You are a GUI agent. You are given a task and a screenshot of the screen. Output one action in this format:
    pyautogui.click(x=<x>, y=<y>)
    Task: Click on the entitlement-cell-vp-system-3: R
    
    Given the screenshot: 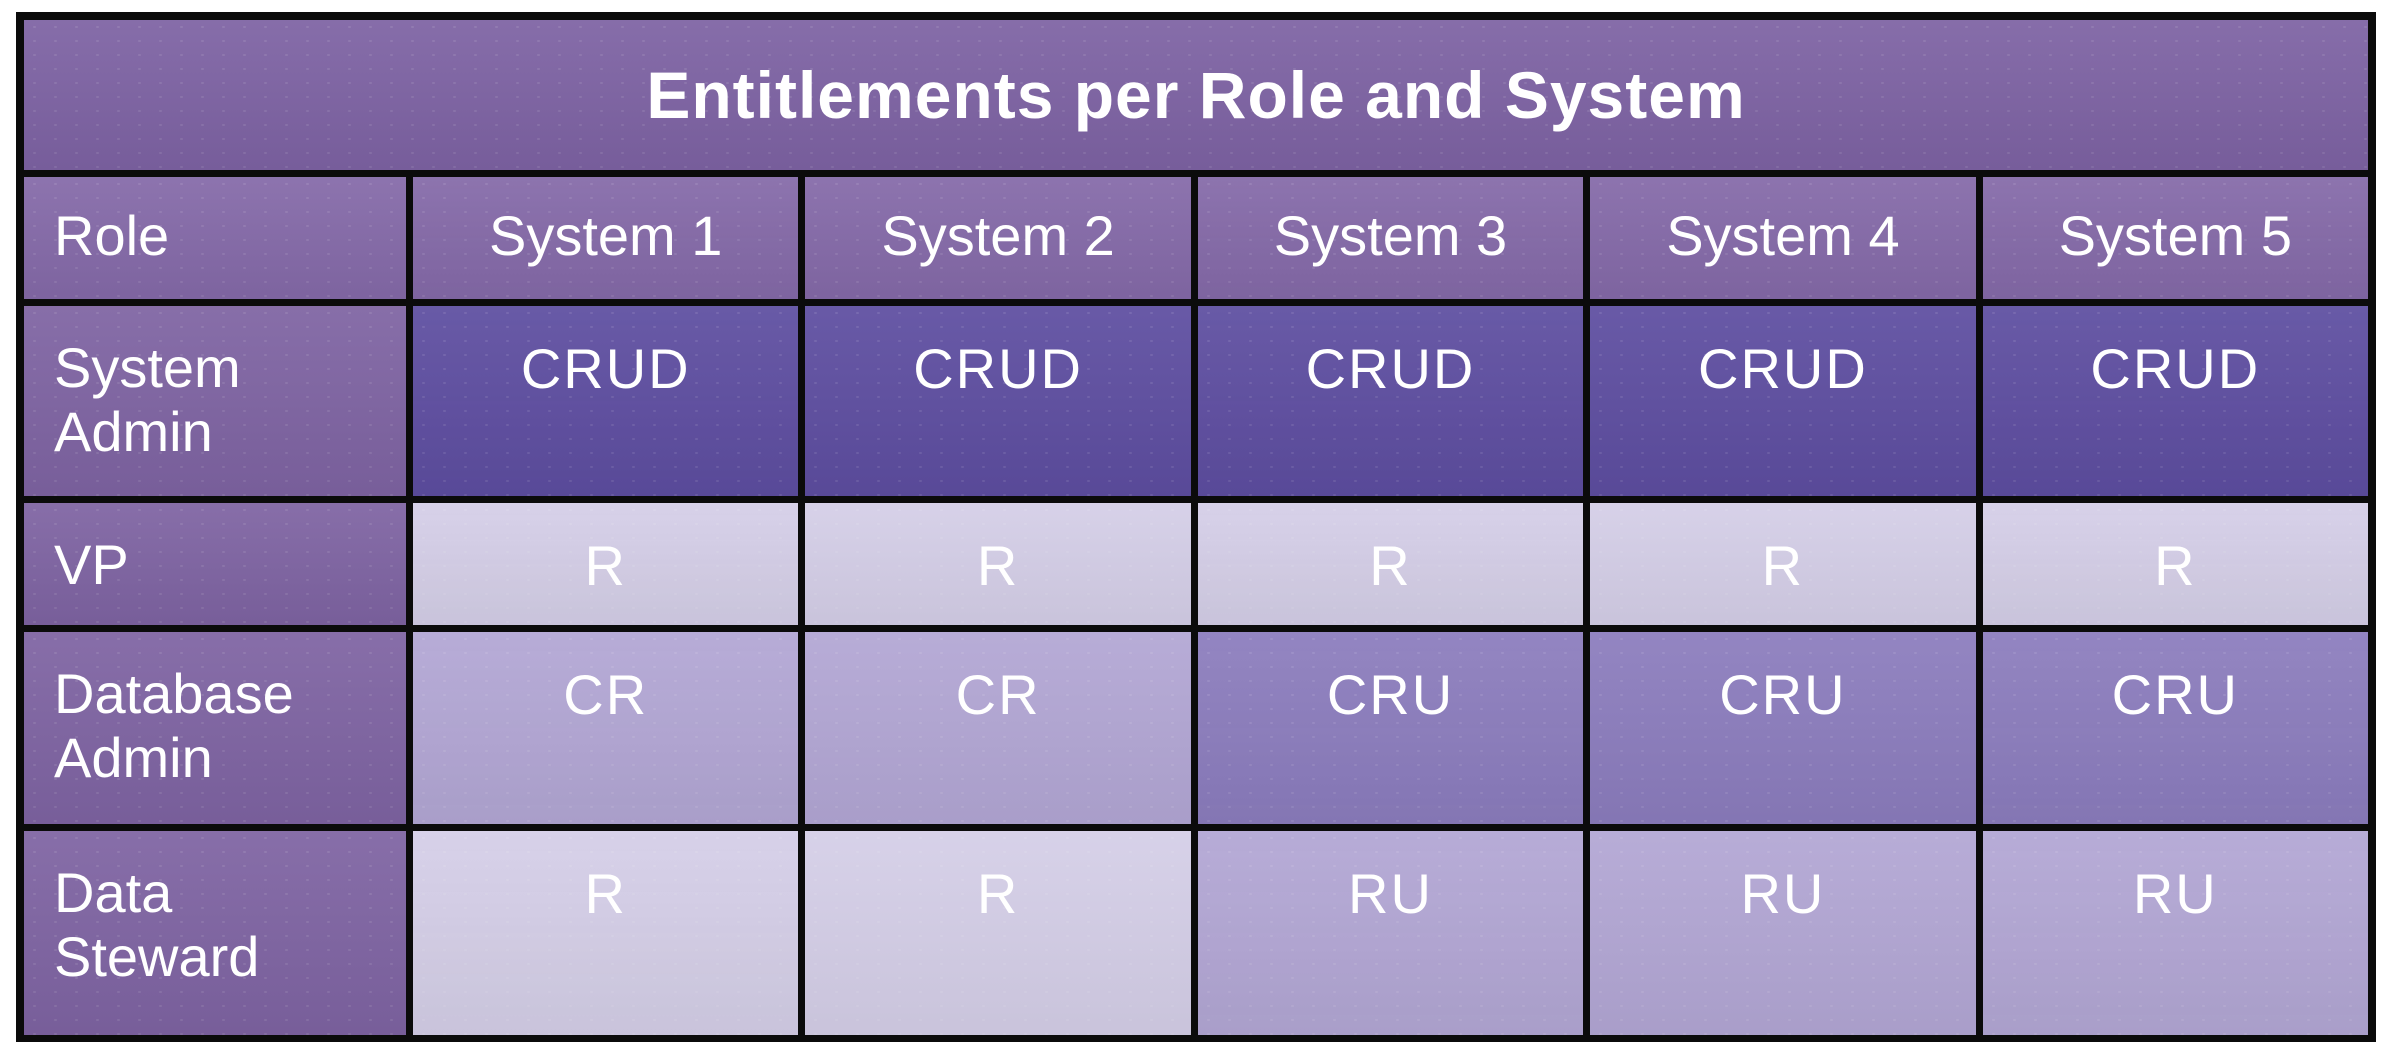 What is the action you would take?
    pyautogui.click(x=1390, y=564)
    